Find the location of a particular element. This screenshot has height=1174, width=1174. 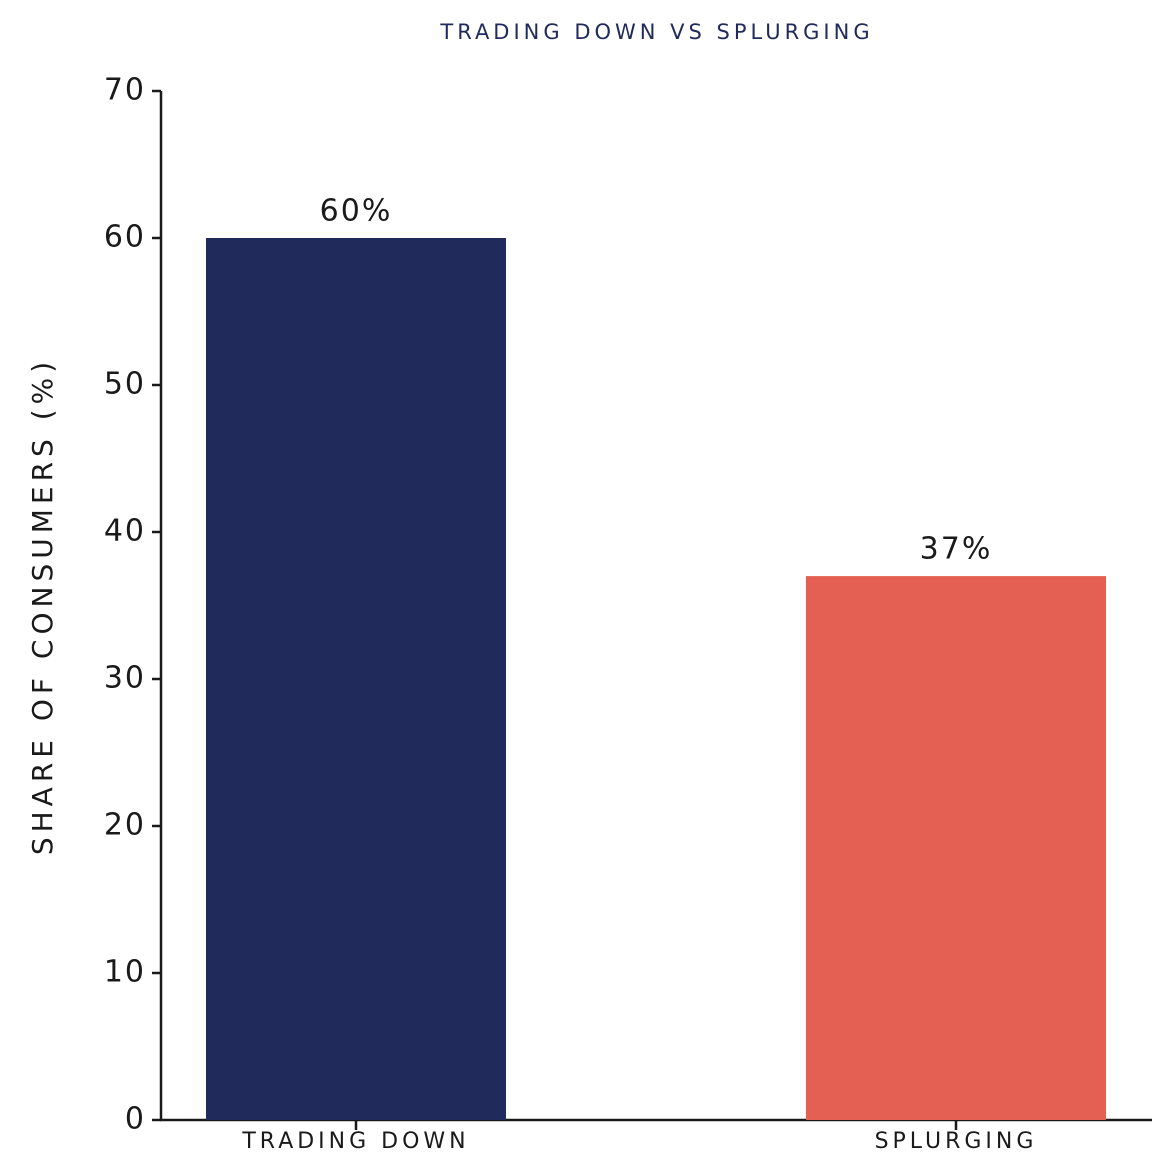

x-tick-label: SPLURGING is located at coordinates (956, 1141).